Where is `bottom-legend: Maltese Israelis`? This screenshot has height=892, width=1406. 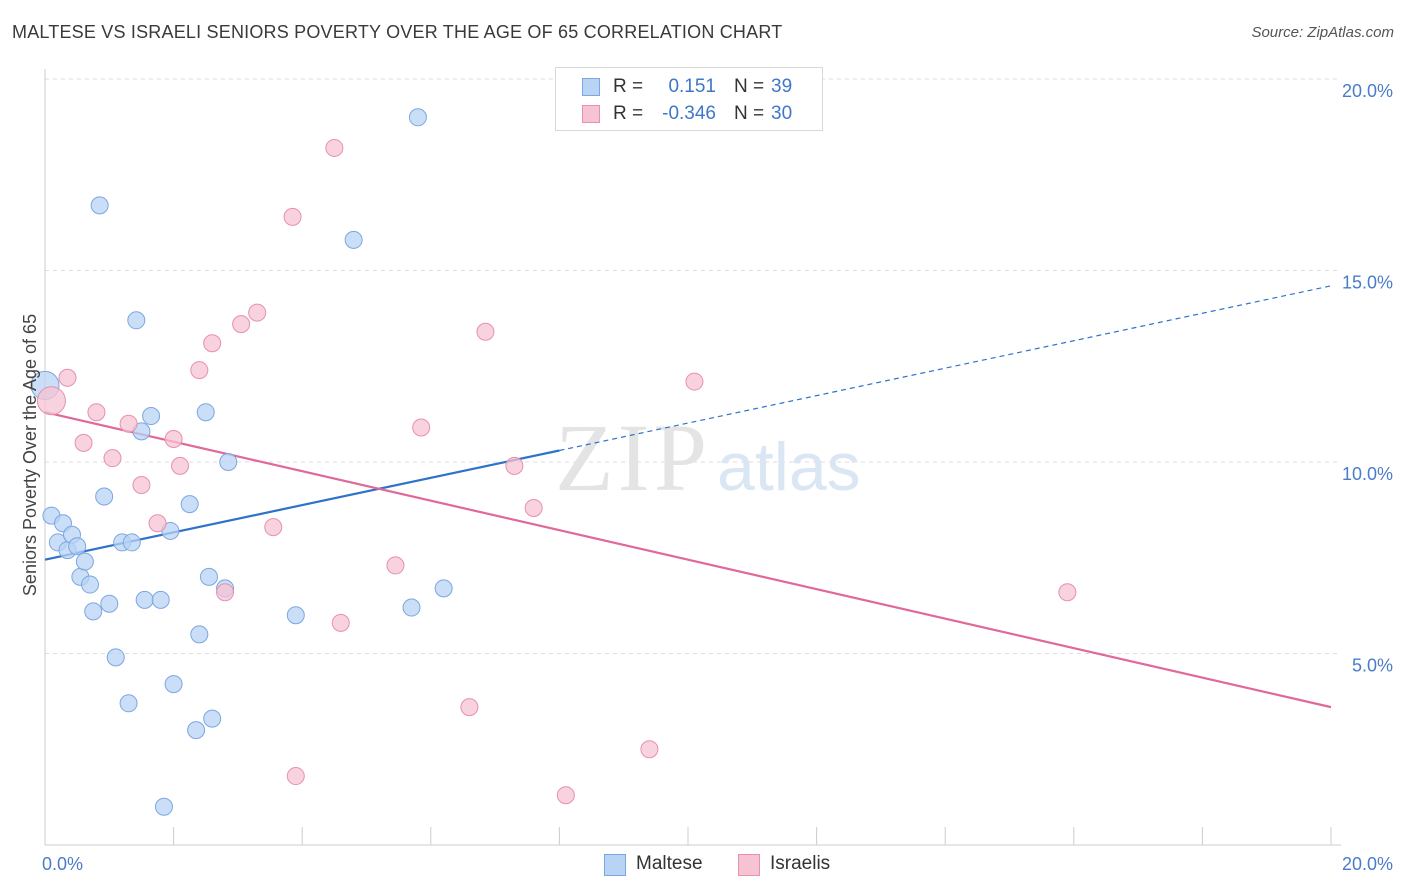 bottom-legend: Maltese Israelis is located at coordinates (703, 865).